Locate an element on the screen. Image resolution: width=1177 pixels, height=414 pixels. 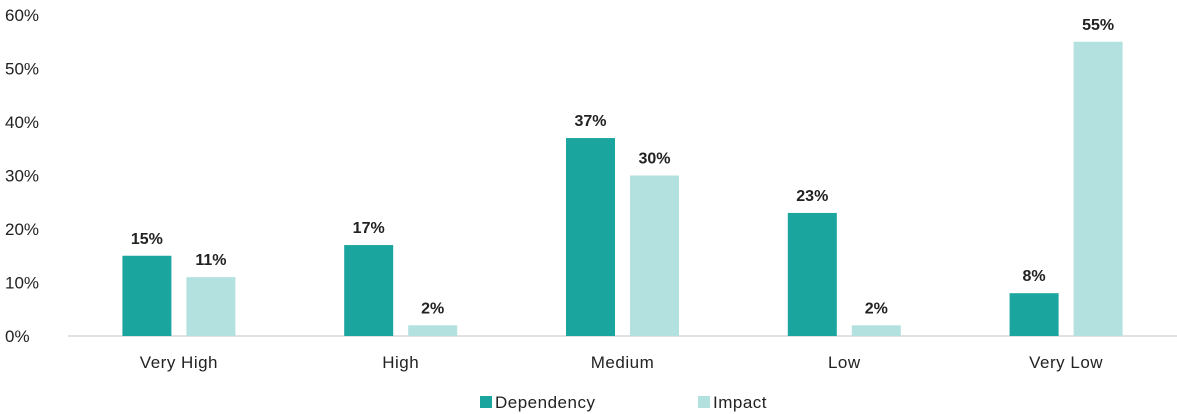
bar-dependency-low is located at coordinates (812, 274).